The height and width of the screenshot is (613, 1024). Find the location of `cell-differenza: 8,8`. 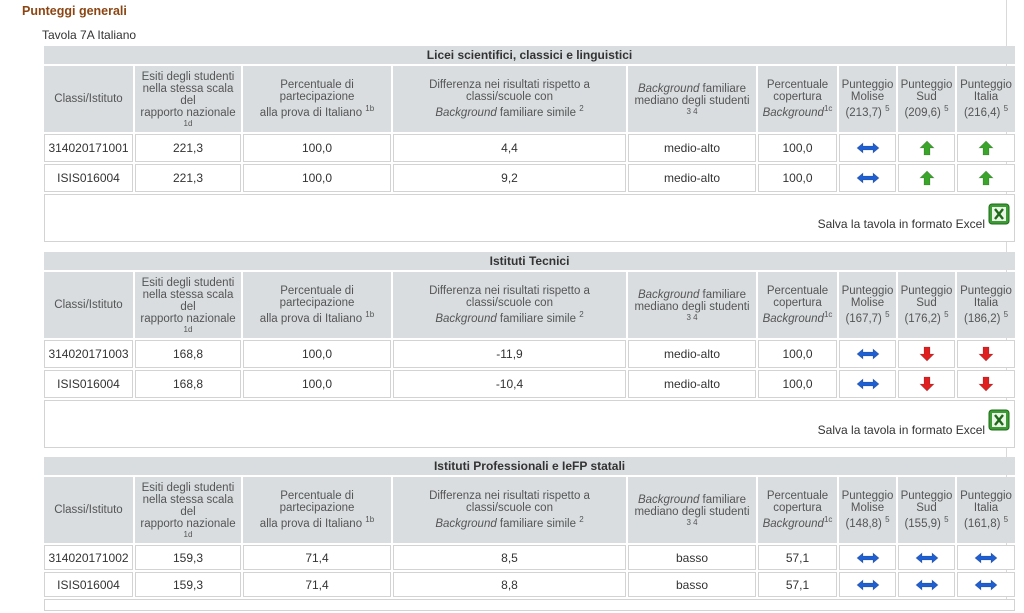

cell-differenza: 8,8 is located at coordinates (509, 584).